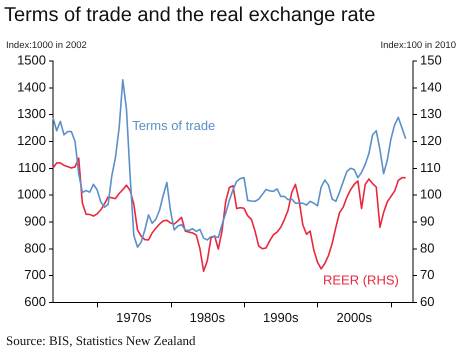 The height and width of the screenshot is (351, 460). What do you see at coordinates (35, 274) in the screenshot?
I see `y-tick-label: 700` at bounding box center [35, 274].